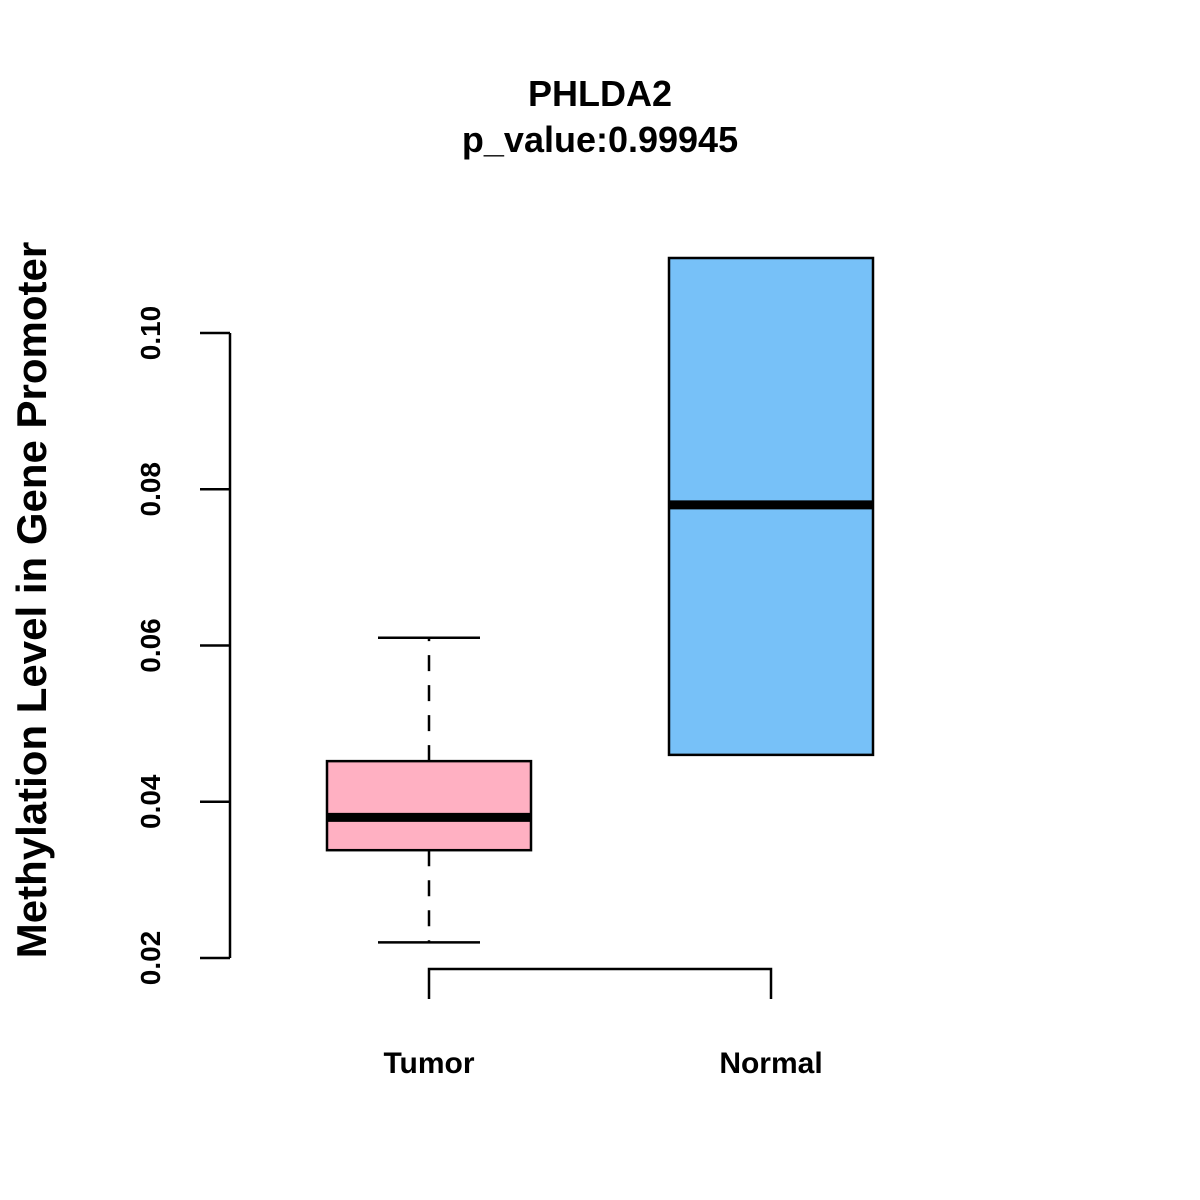 The height and width of the screenshot is (1200, 1200). I want to click on box-tumor, so click(429, 790).